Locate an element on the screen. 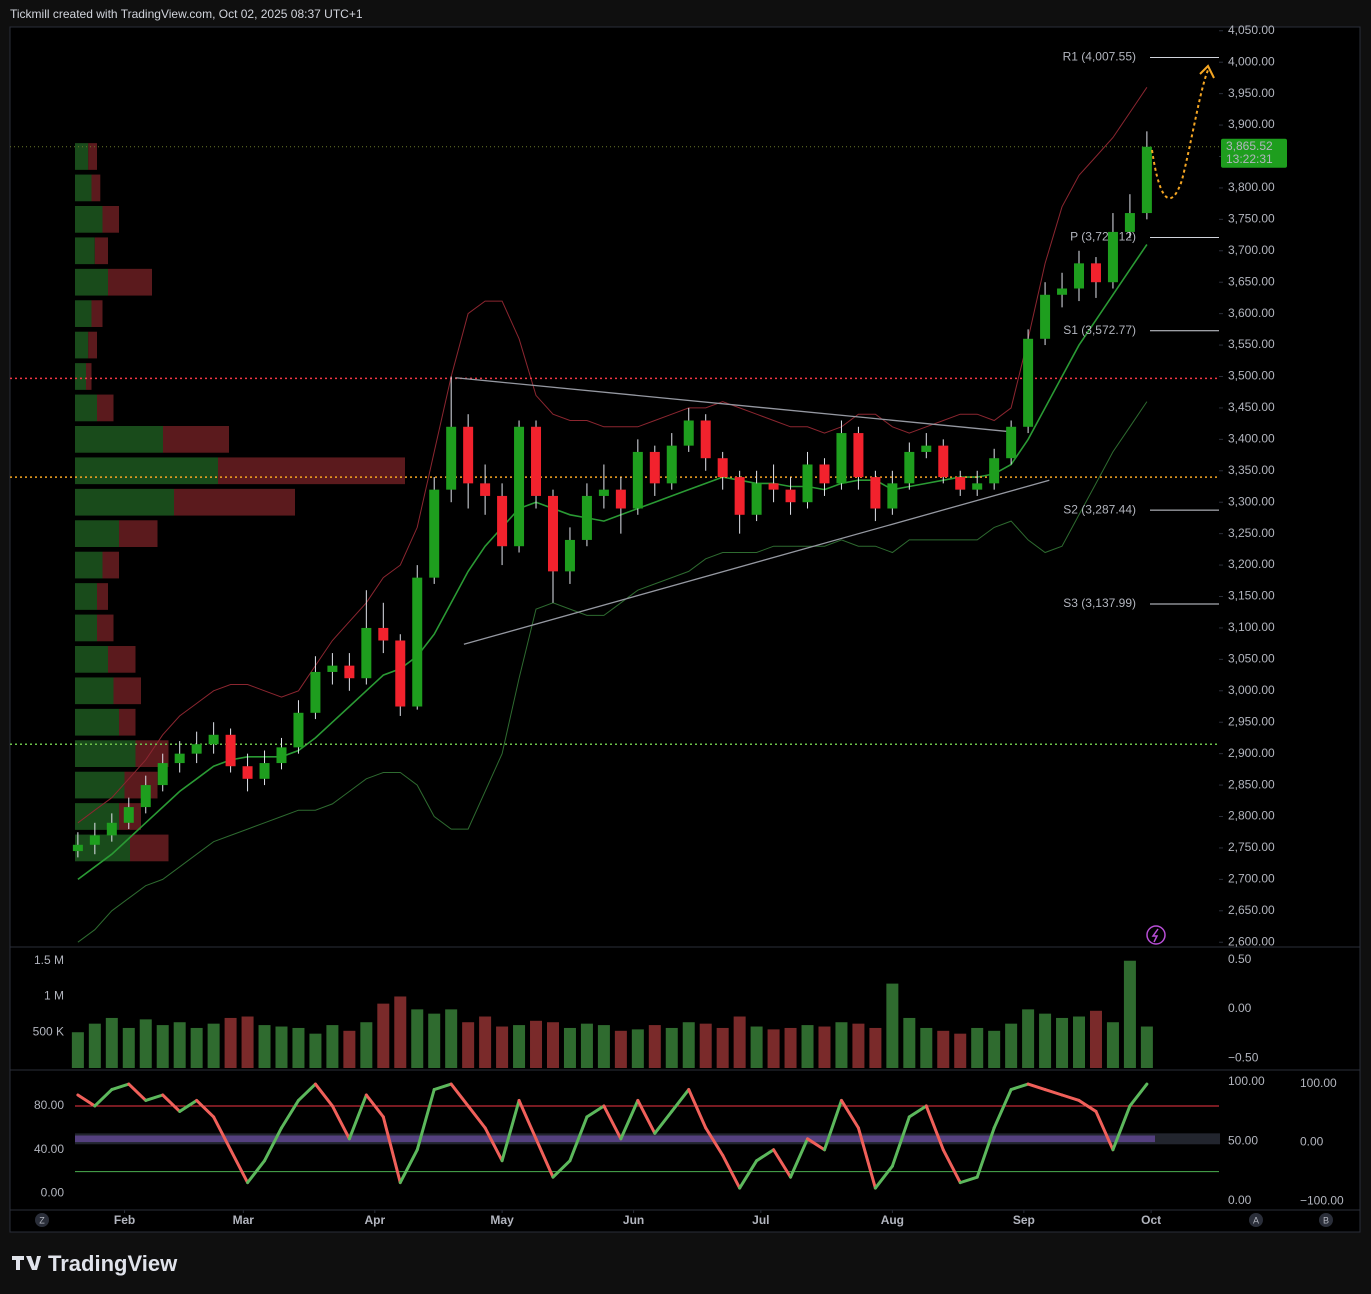  button-label: B is located at coordinates (1326, 1220).